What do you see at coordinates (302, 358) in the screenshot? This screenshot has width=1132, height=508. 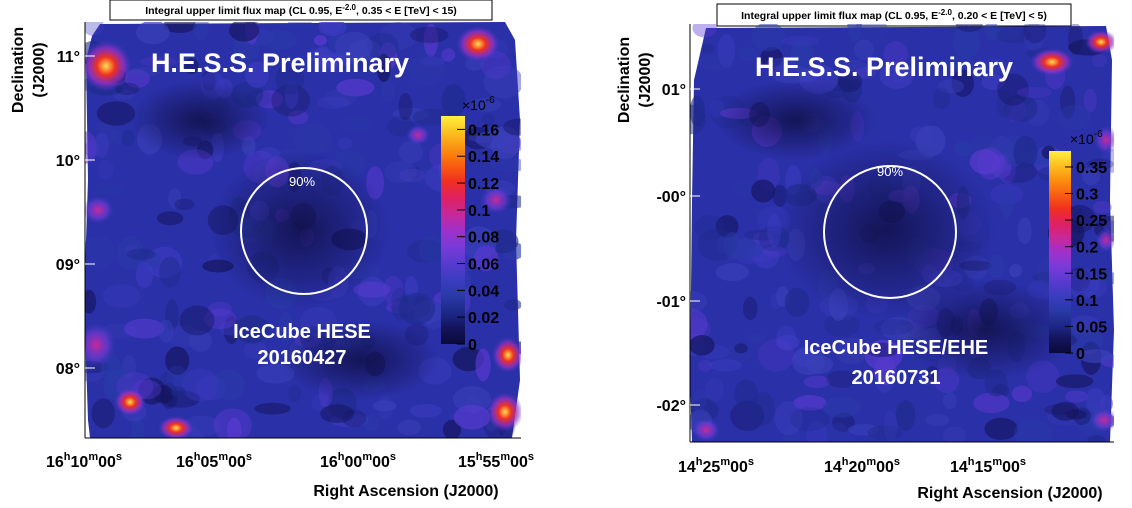 I see `source-date: 20160427` at bounding box center [302, 358].